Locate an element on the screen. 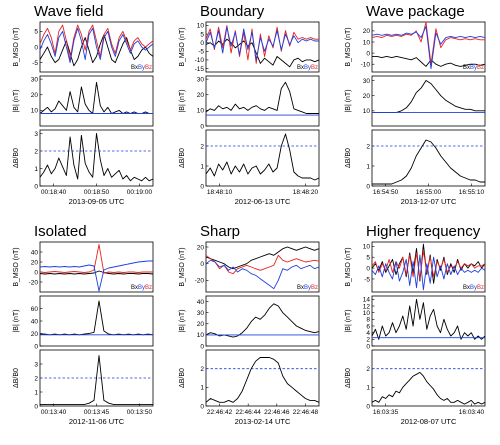  y-tick-label: 8 is located at coordinates (368, 320).